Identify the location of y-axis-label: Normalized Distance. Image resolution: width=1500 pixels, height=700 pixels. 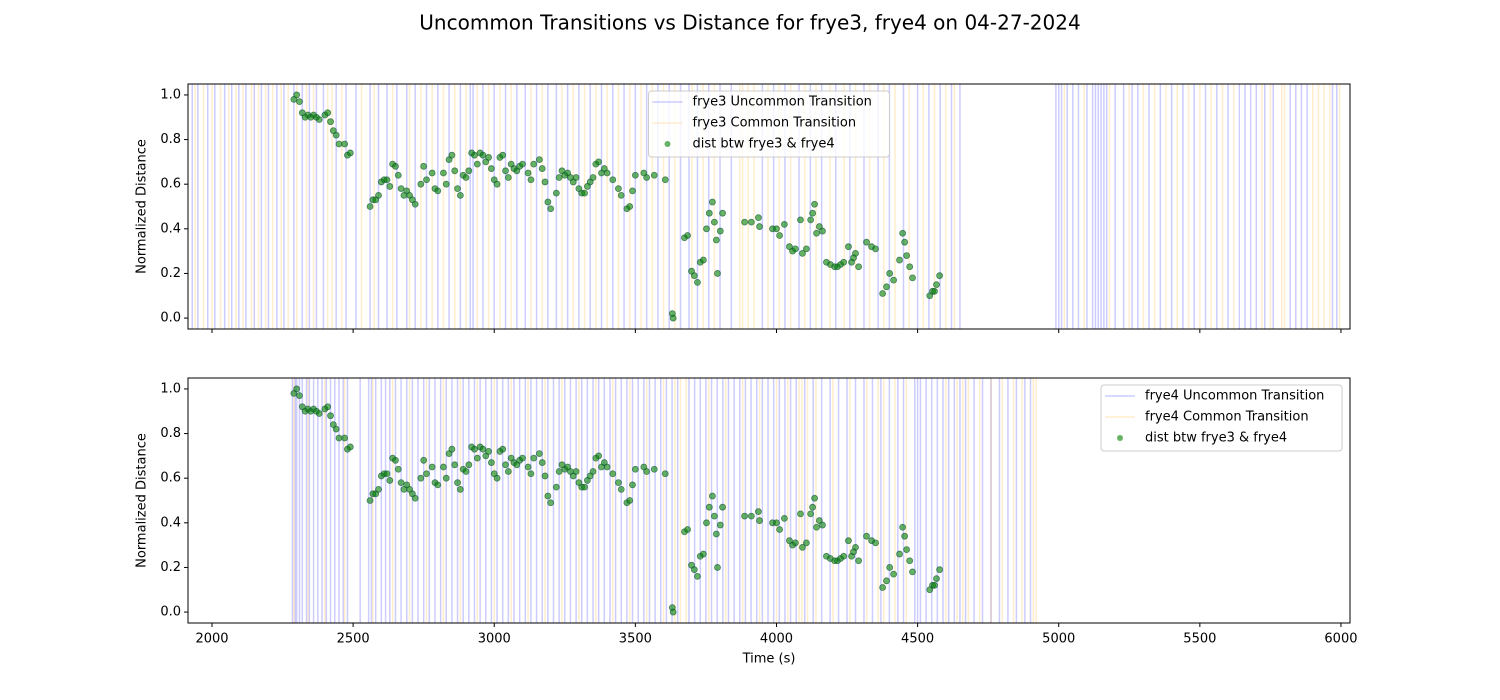
(142, 500).